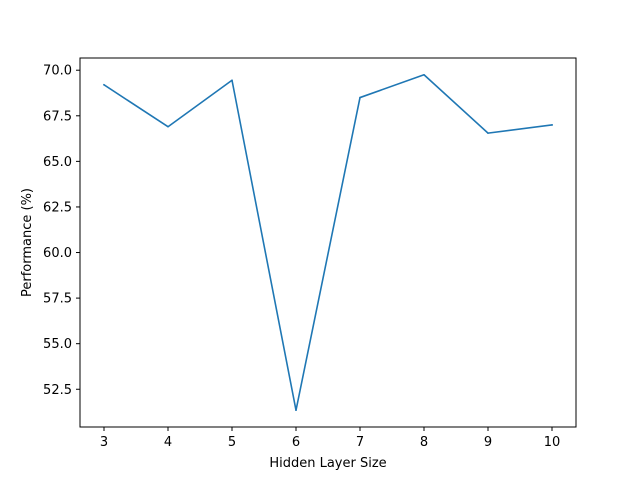 This screenshot has width=640, height=480. What do you see at coordinates (360, 442) in the screenshot?
I see `x-tick-label: 7` at bounding box center [360, 442].